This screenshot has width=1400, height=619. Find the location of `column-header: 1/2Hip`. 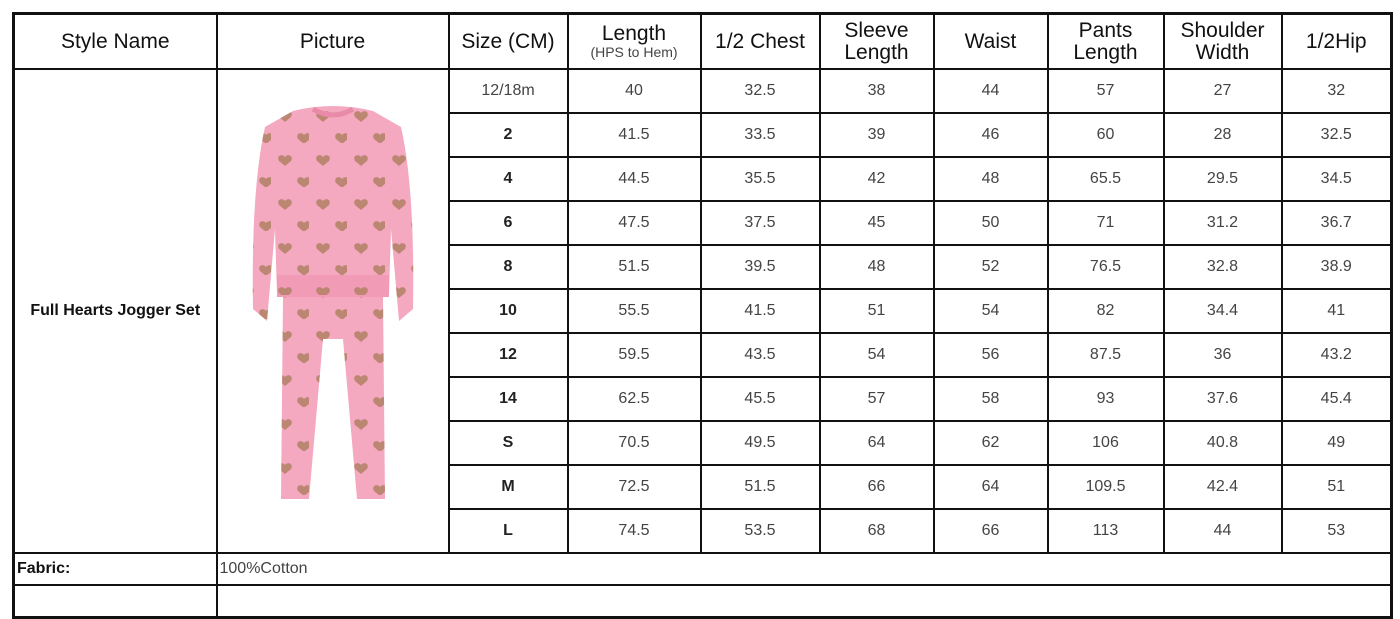

column-header: 1/2Hip is located at coordinates (1336, 41).